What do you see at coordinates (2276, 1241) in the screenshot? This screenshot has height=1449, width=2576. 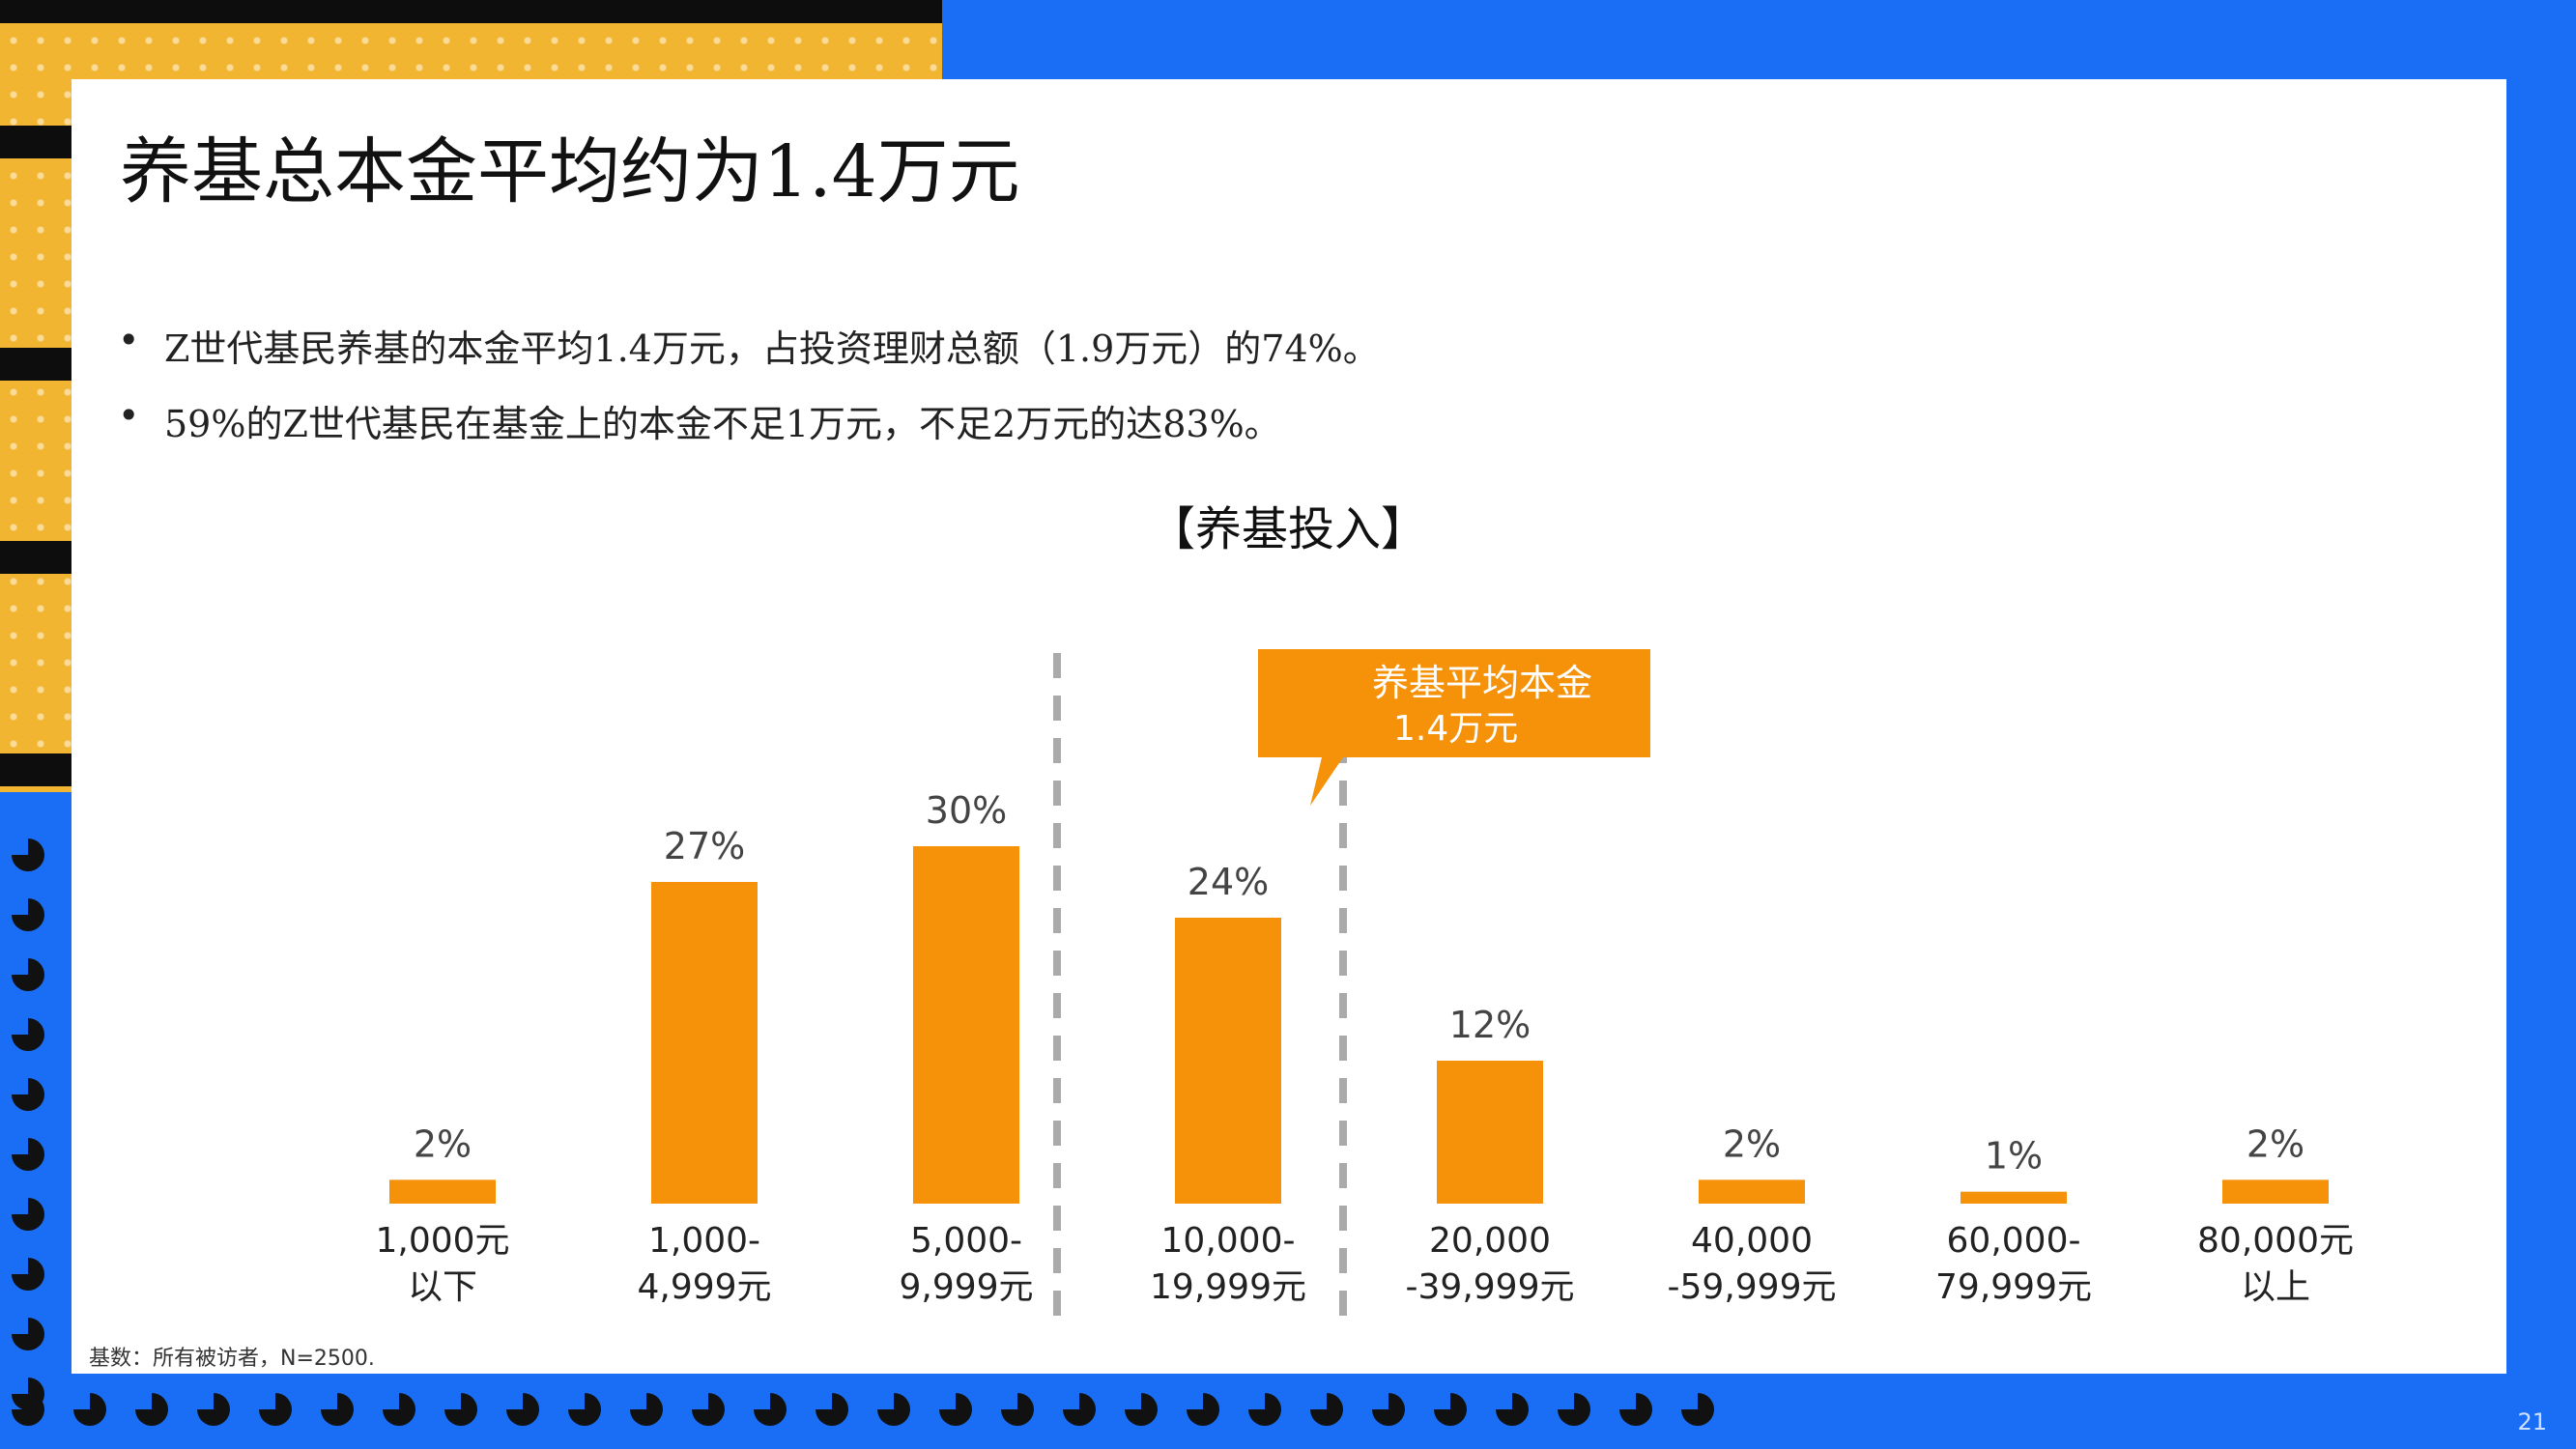 I see `category-label: 80,000元` at bounding box center [2276, 1241].